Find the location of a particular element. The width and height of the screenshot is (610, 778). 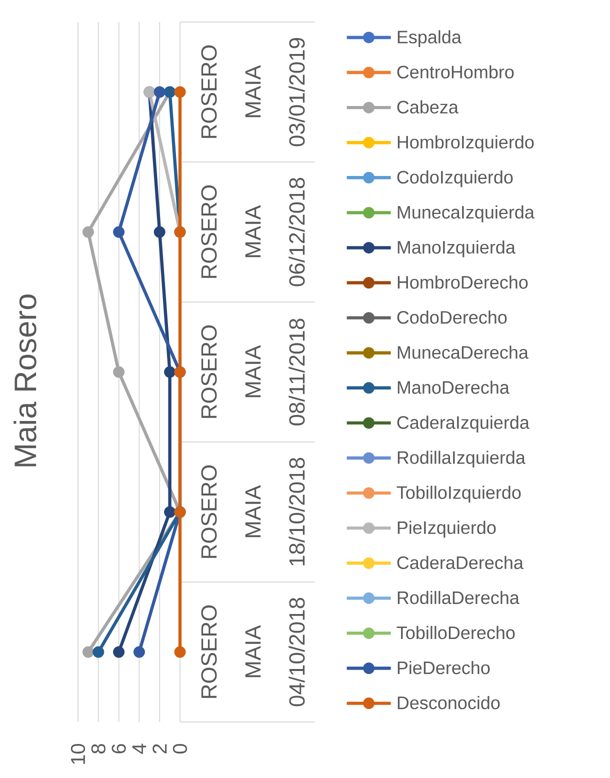

legend-label: CodoDerecho is located at coordinates (452, 317).